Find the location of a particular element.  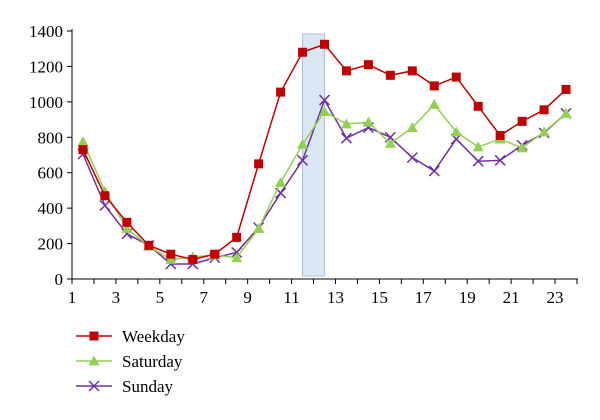

y-tick-label: 0 is located at coordinates (59, 279).